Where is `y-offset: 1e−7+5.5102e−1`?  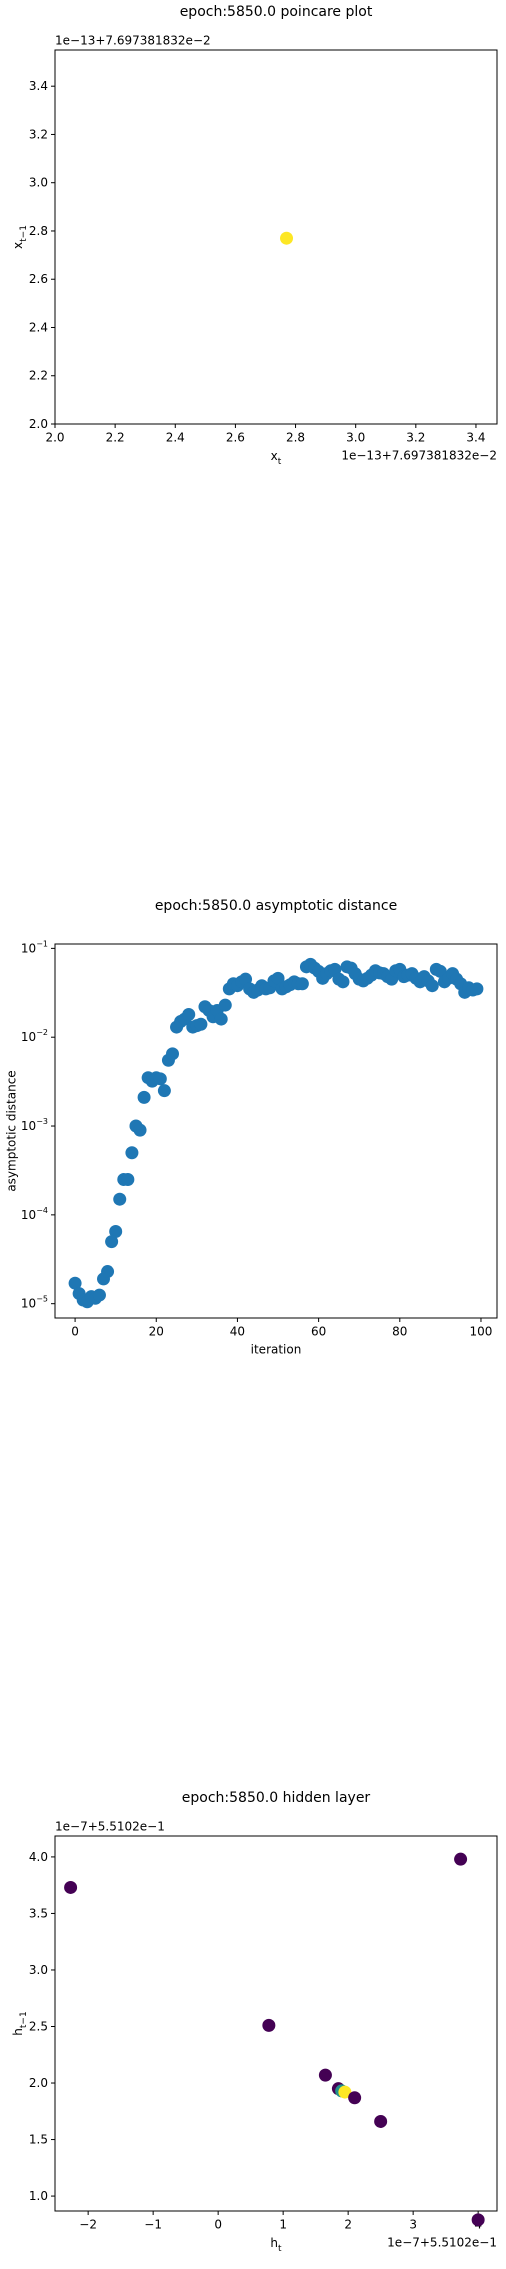
y-offset: 1e−7+5.5102e−1 is located at coordinates (110, 1827).